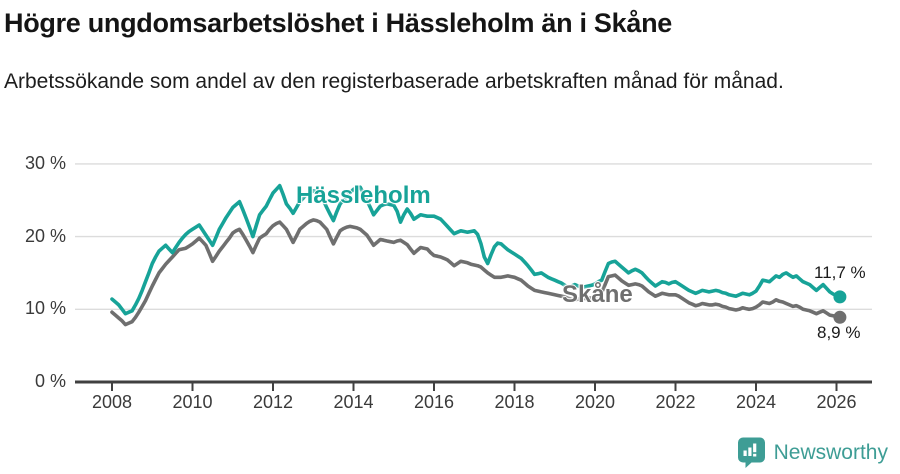 The image size is (900, 474). What do you see at coordinates (675, 402) in the screenshot?
I see `x-tick-label-2022: 2022` at bounding box center [675, 402].